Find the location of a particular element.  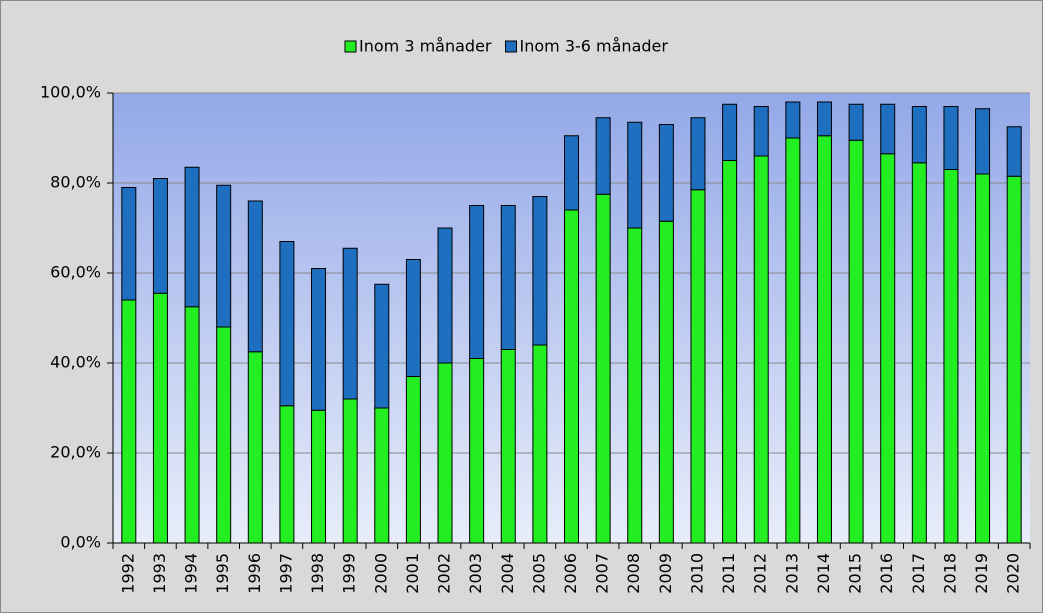

x-tick-label: 1997 is located at coordinates (285, 573).